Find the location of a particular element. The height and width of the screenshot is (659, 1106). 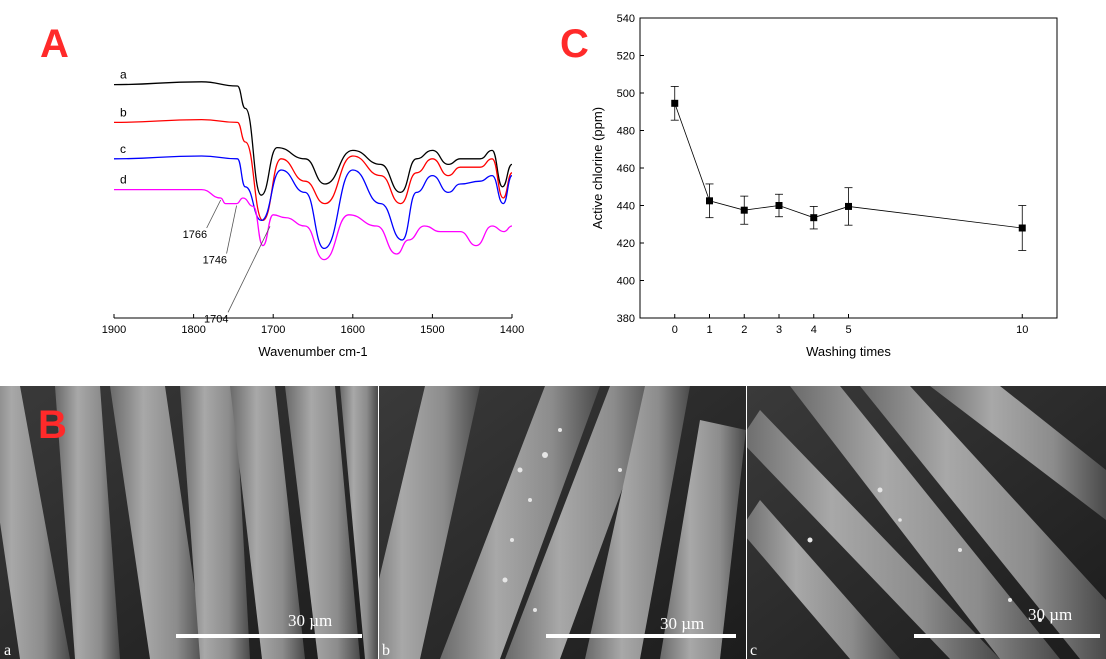

panel-a-x-tick-label: 1500 is located at coordinates (432, 330).